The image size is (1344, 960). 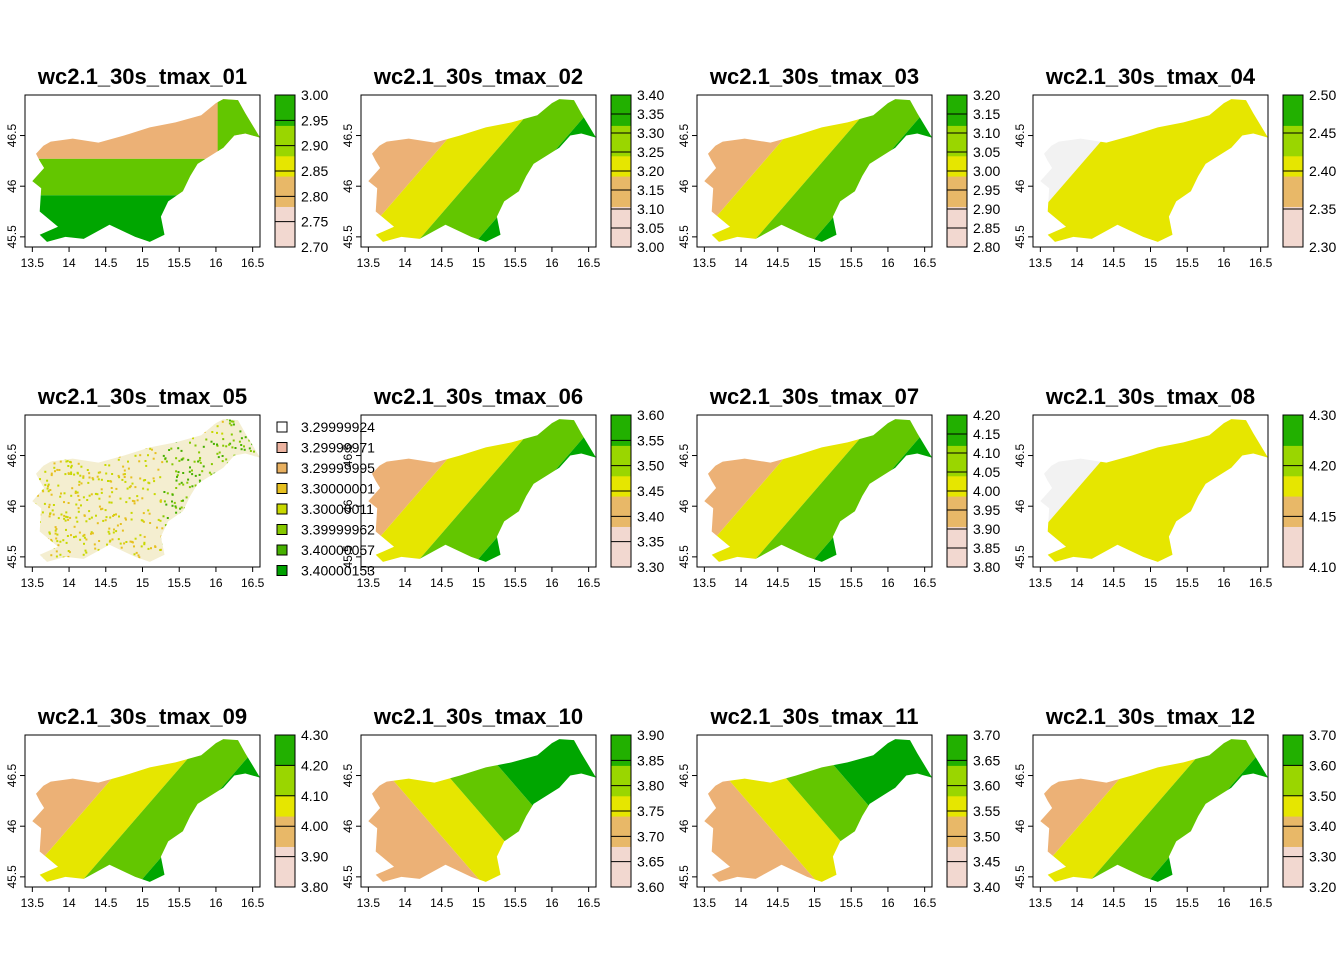 What do you see at coordinates (888, 903) in the screenshot?
I see `x-tick-label: 16` at bounding box center [888, 903].